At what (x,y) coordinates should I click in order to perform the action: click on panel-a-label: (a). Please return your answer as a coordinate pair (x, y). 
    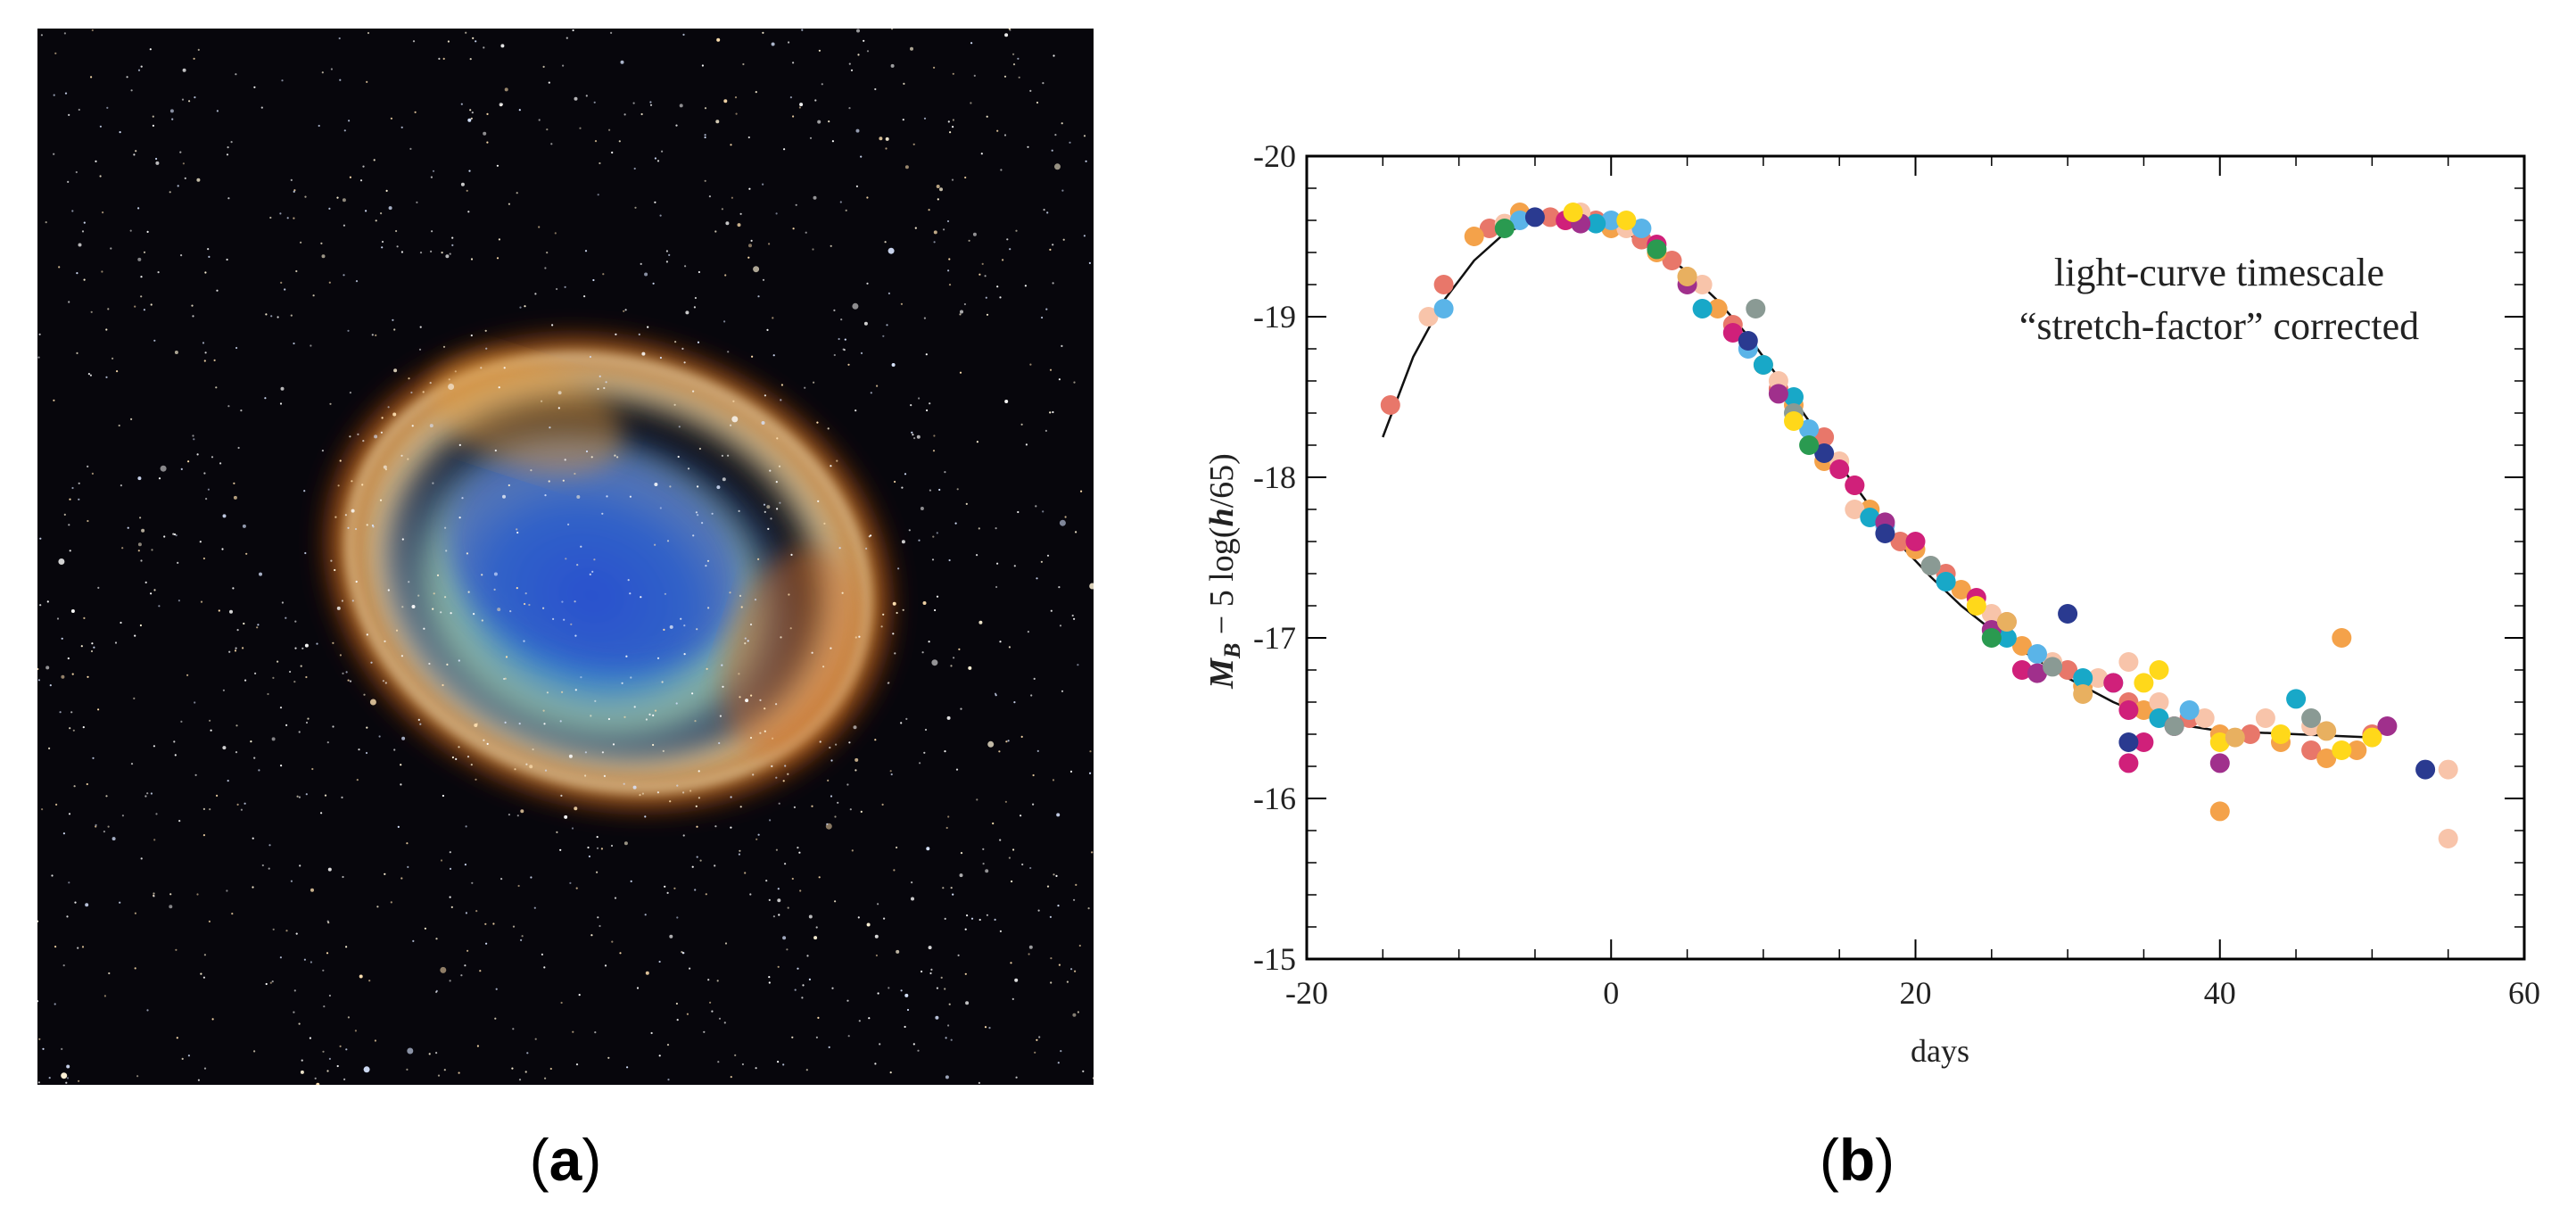
    Looking at the image, I should click on (565, 1160).